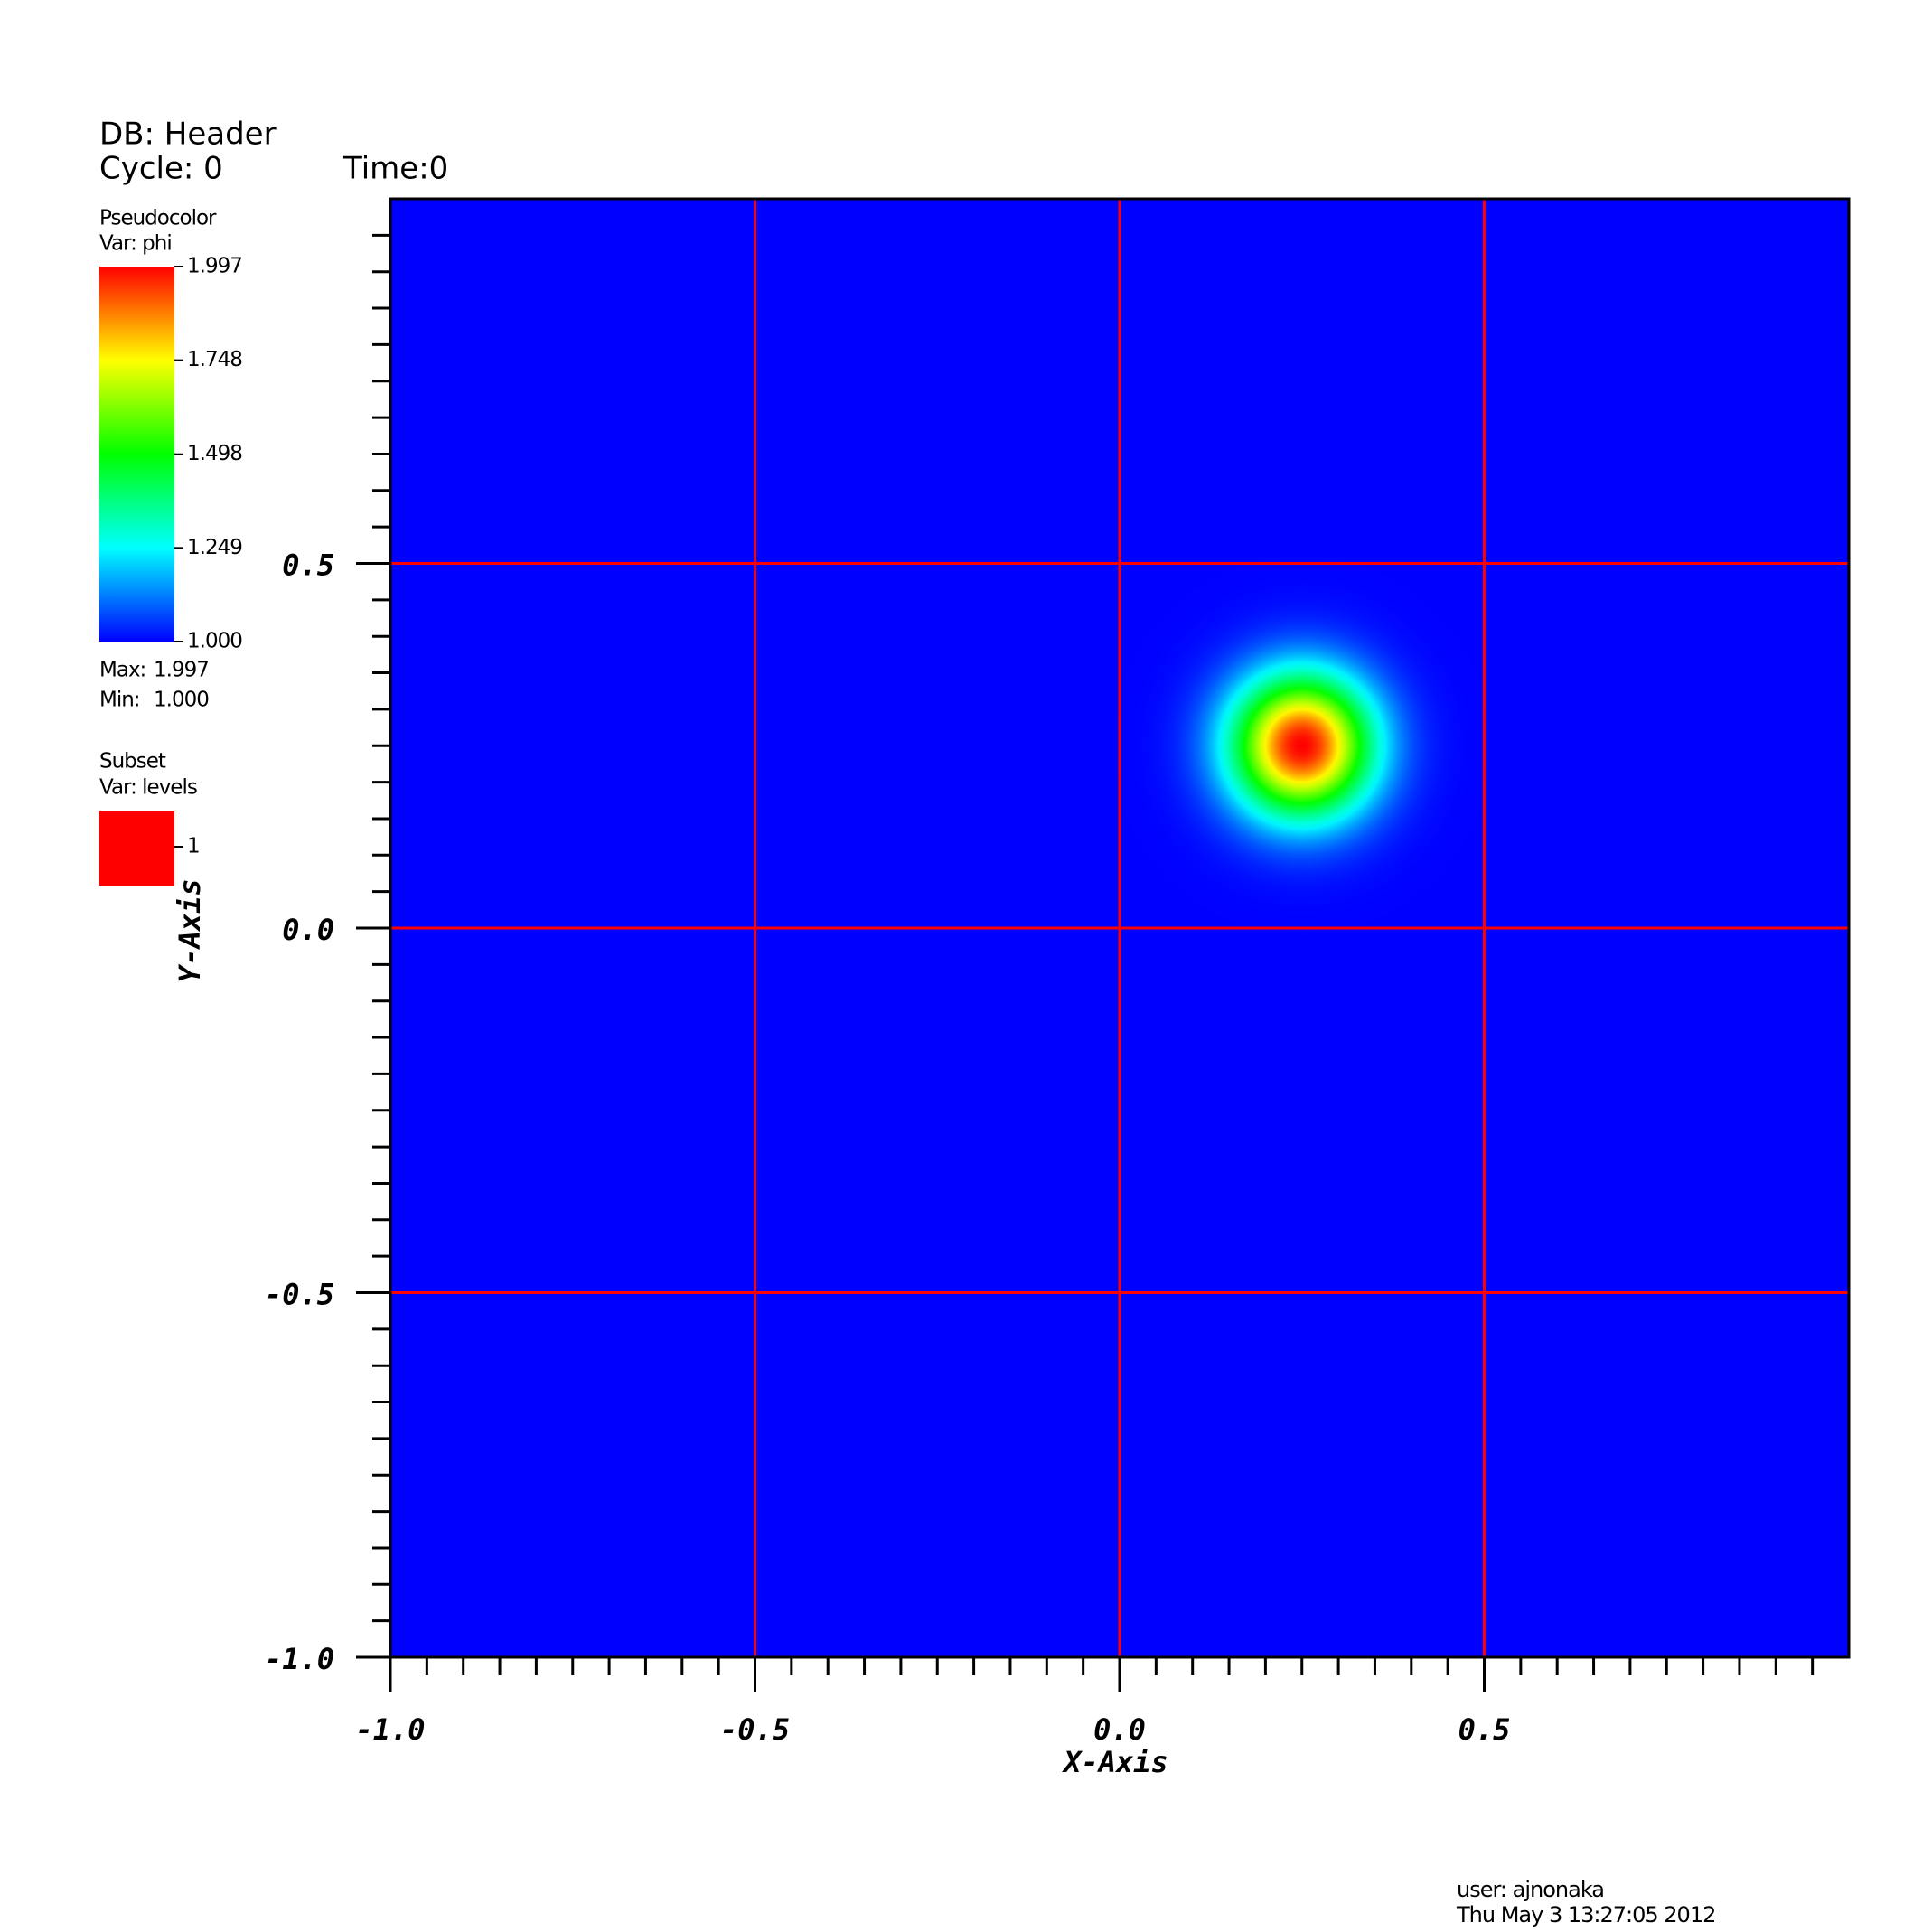 Image resolution: width=1932 pixels, height=1932 pixels. Describe the element at coordinates (181, 670) in the screenshot. I see `max-value: 1.997` at that location.